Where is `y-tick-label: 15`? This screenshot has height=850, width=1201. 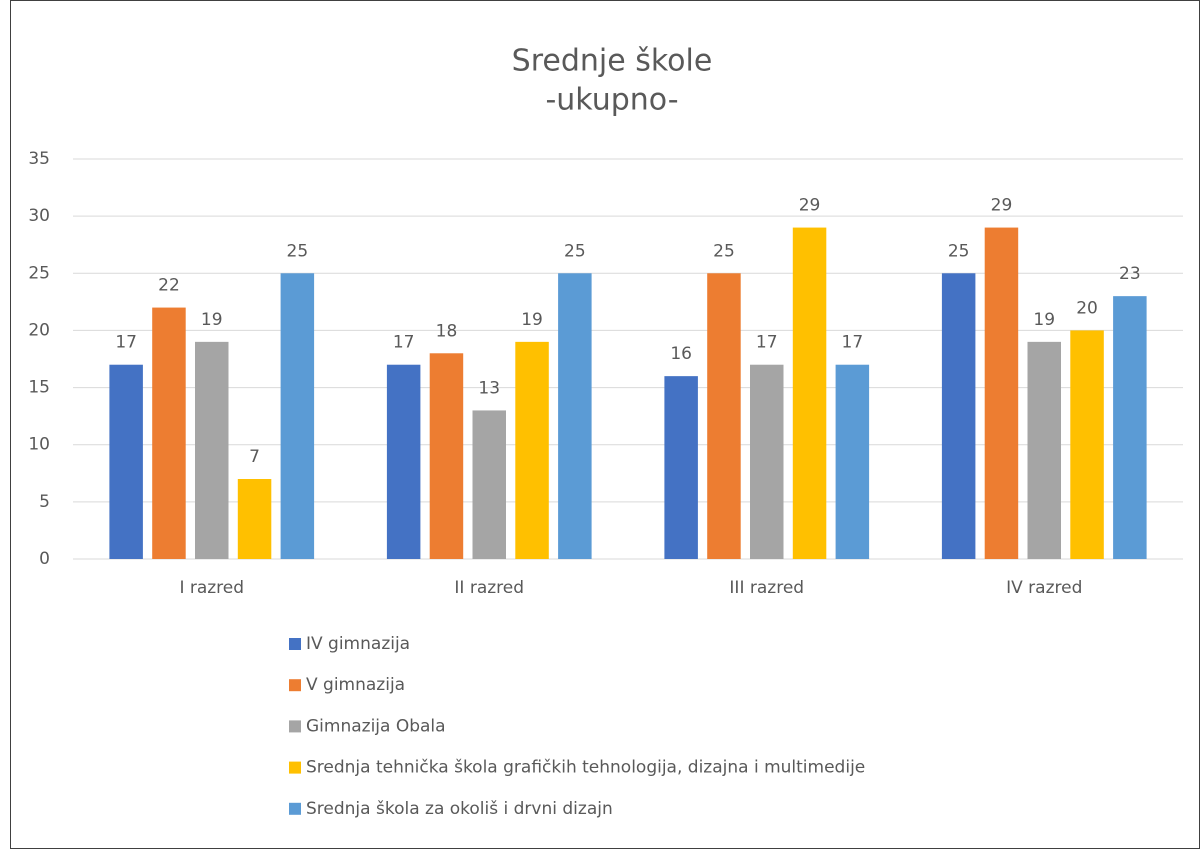
y-tick-label: 15 is located at coordinates (39, 388).